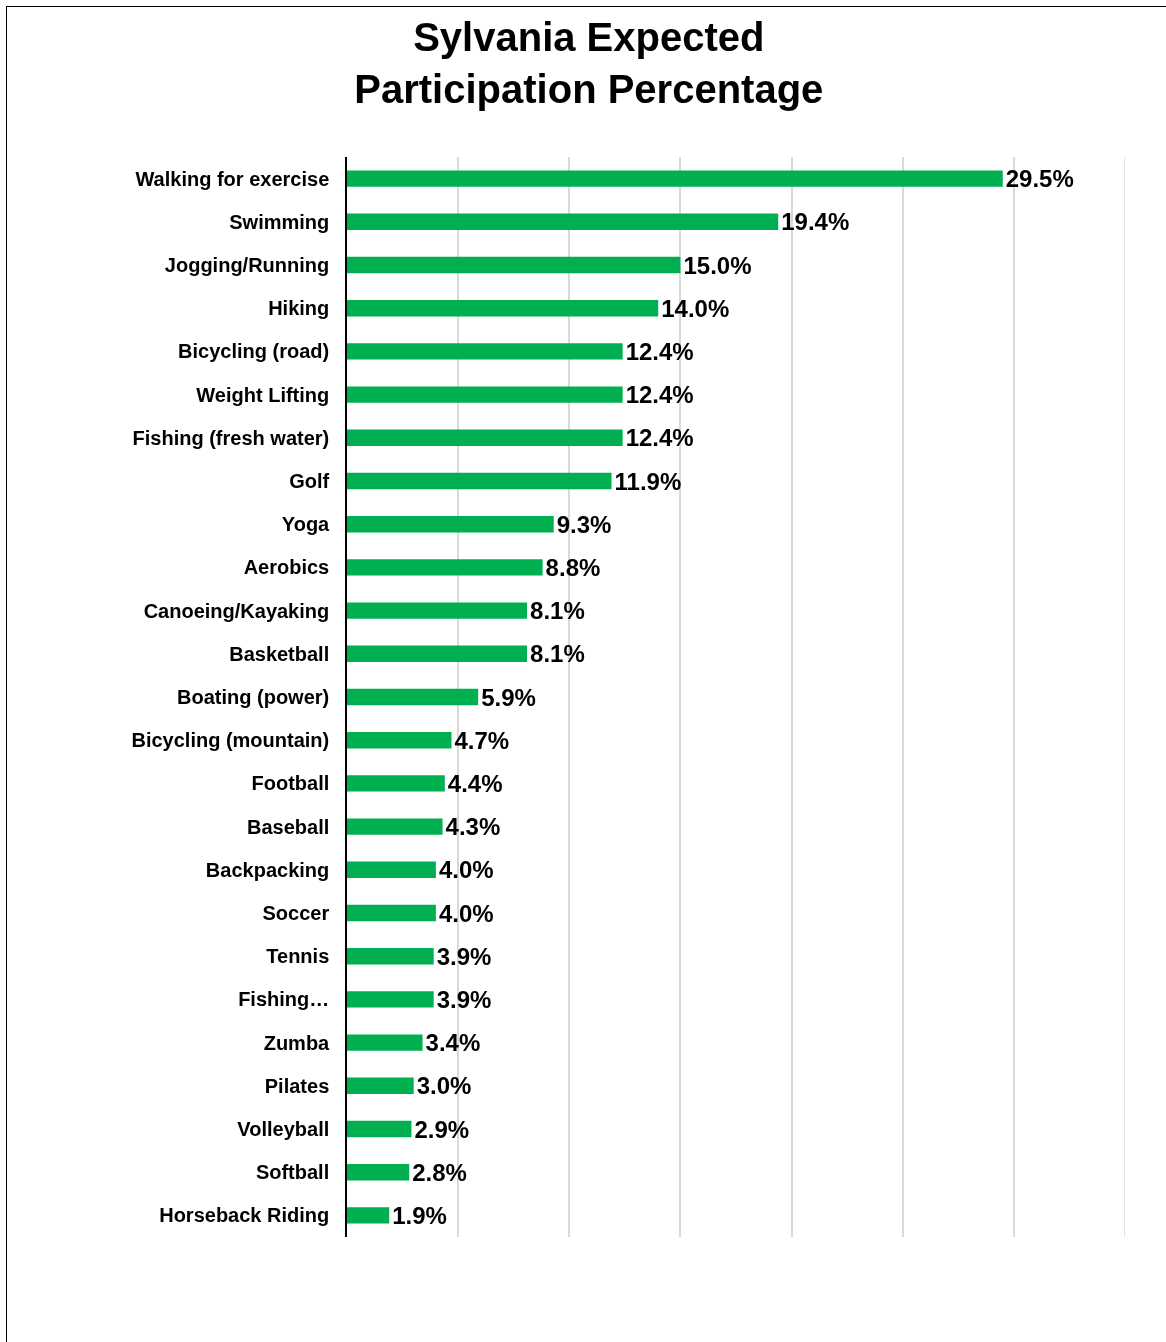  What do you see at coordinates (263, 394) in the screenshot?
I see `y-tick-label: Weight Lifting` at bounding box center [263, 394].